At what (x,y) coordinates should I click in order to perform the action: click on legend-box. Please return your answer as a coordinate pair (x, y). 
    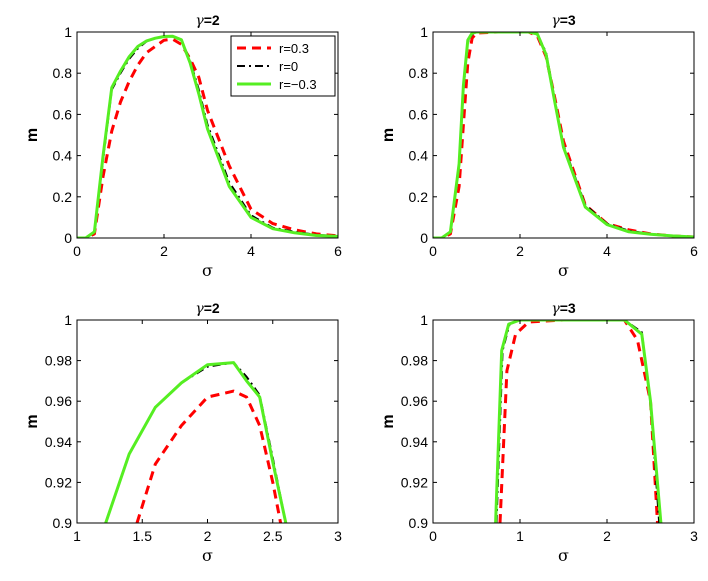
    Looking at the image, I should click on (283, 66).